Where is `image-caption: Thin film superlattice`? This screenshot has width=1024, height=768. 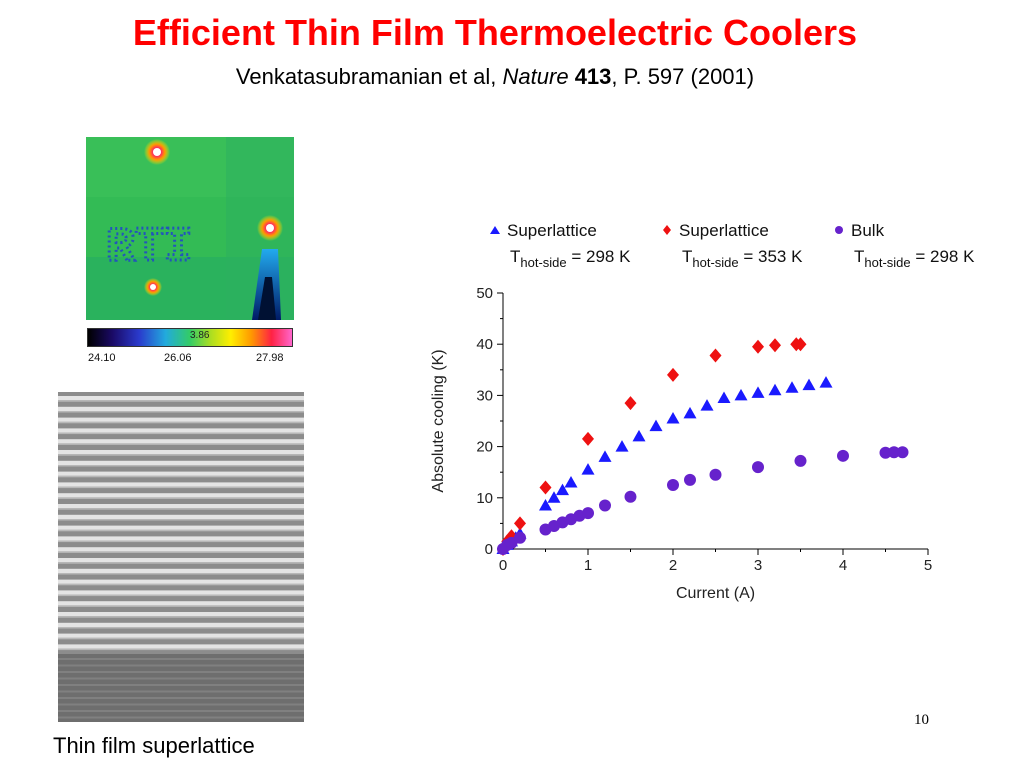
image-caption: Thin film superlattice is located at coordinates (154, 745).